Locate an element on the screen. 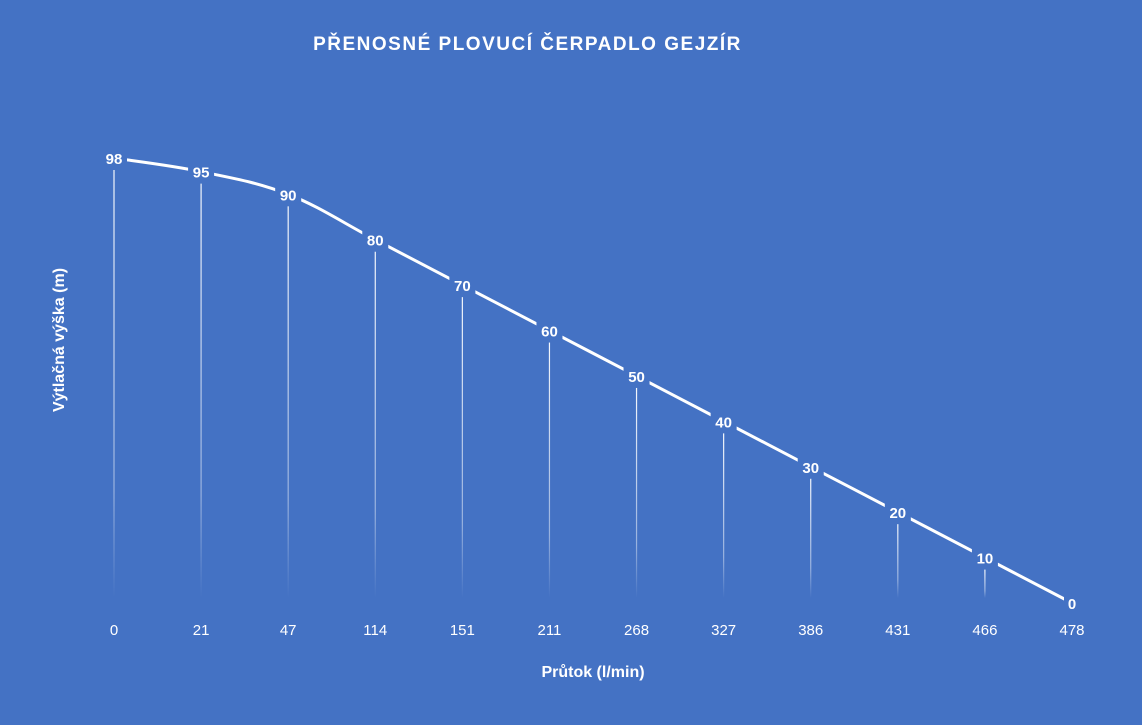 The image size is (1142, 725). chart-title: PŘENOSNÉ PLOVUCÍ ČERPADLO GEJZÍR is located at coordinates (527, 44).